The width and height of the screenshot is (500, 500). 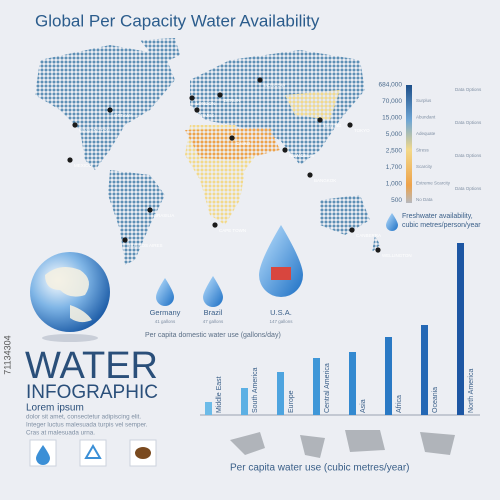 What do you see at coordinates (394, 167) in the screenshot?
I see `legend-number: 1,700` at bounding box center [394, 167].